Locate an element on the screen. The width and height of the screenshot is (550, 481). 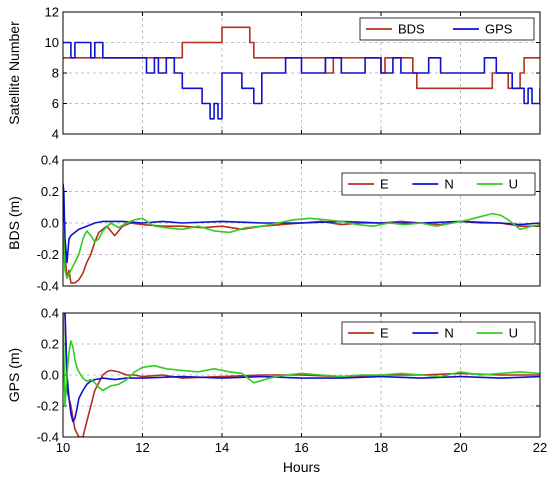
x-axis-label: Hours is located at coordinates (301, 467).